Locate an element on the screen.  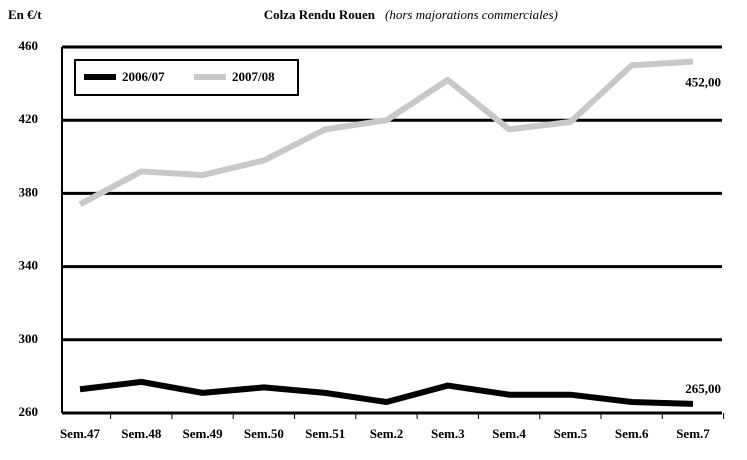
y-tick-label: 340 is located at coordinates (29, 265).